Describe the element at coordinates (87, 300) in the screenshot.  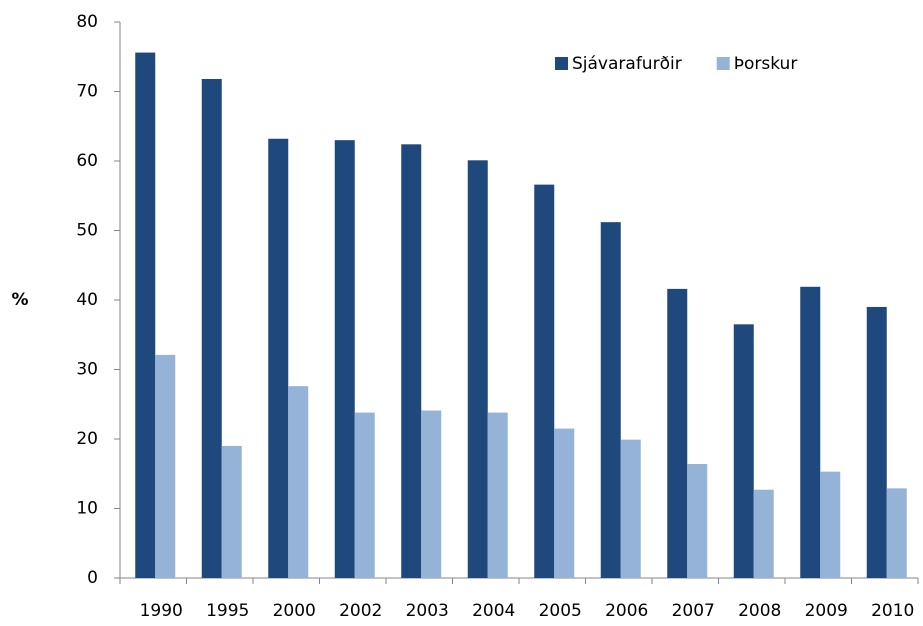
I see `y-tick-label: 40` at that location.